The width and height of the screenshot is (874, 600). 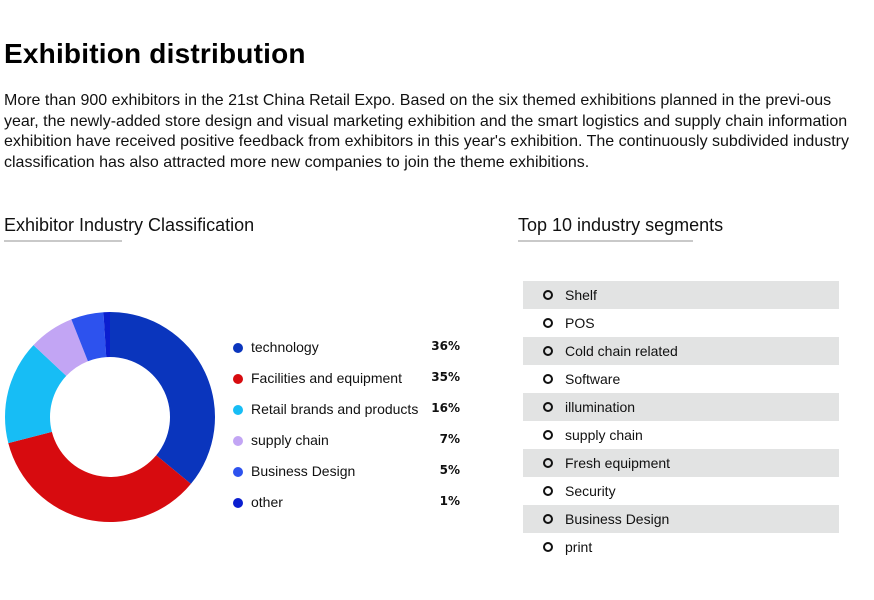 What do you see at coordinates (621, 225) in the screenshot?
I see `segments-heading: Top 10 industry segments` at bounding box center [621, 225].